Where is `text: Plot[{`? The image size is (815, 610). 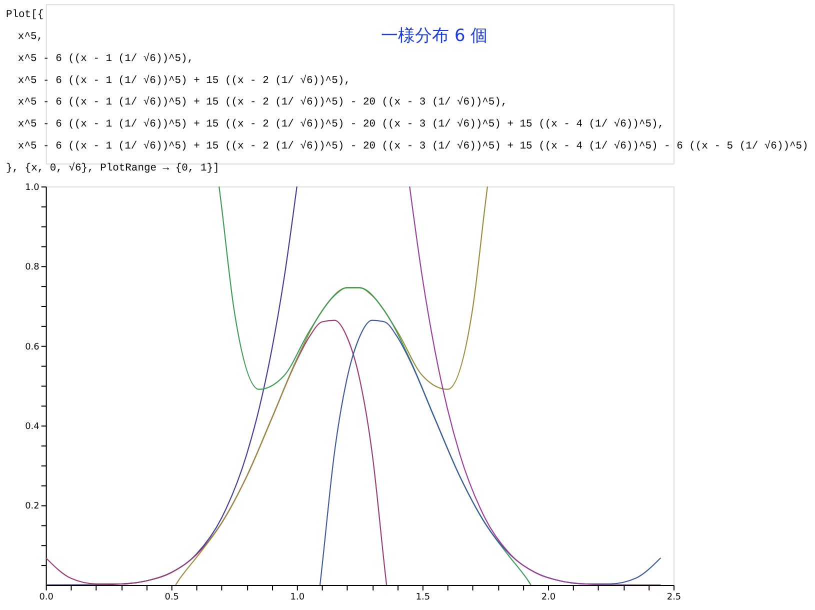 text: Plot[{ is located at coordinates (25, 15).